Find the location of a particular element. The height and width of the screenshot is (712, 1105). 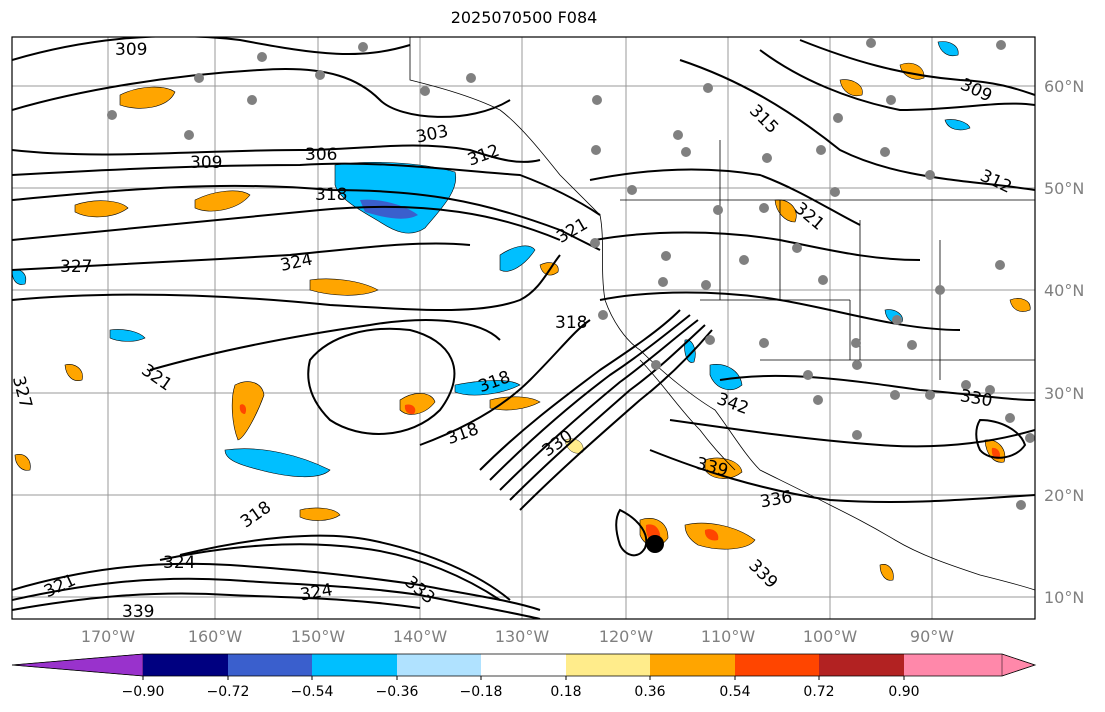

lon-label: 160°W is located at coordinates (215, 636).